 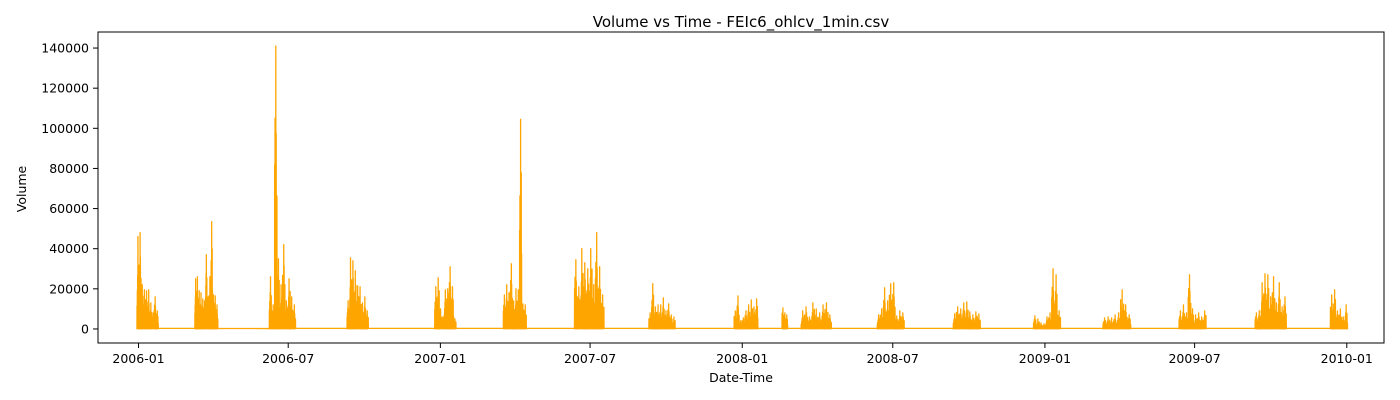 What do you see at coordinates (741, 377) in the screenshot?
I see `x-axis-title: Date-Time` at bounding box center [741, 377].